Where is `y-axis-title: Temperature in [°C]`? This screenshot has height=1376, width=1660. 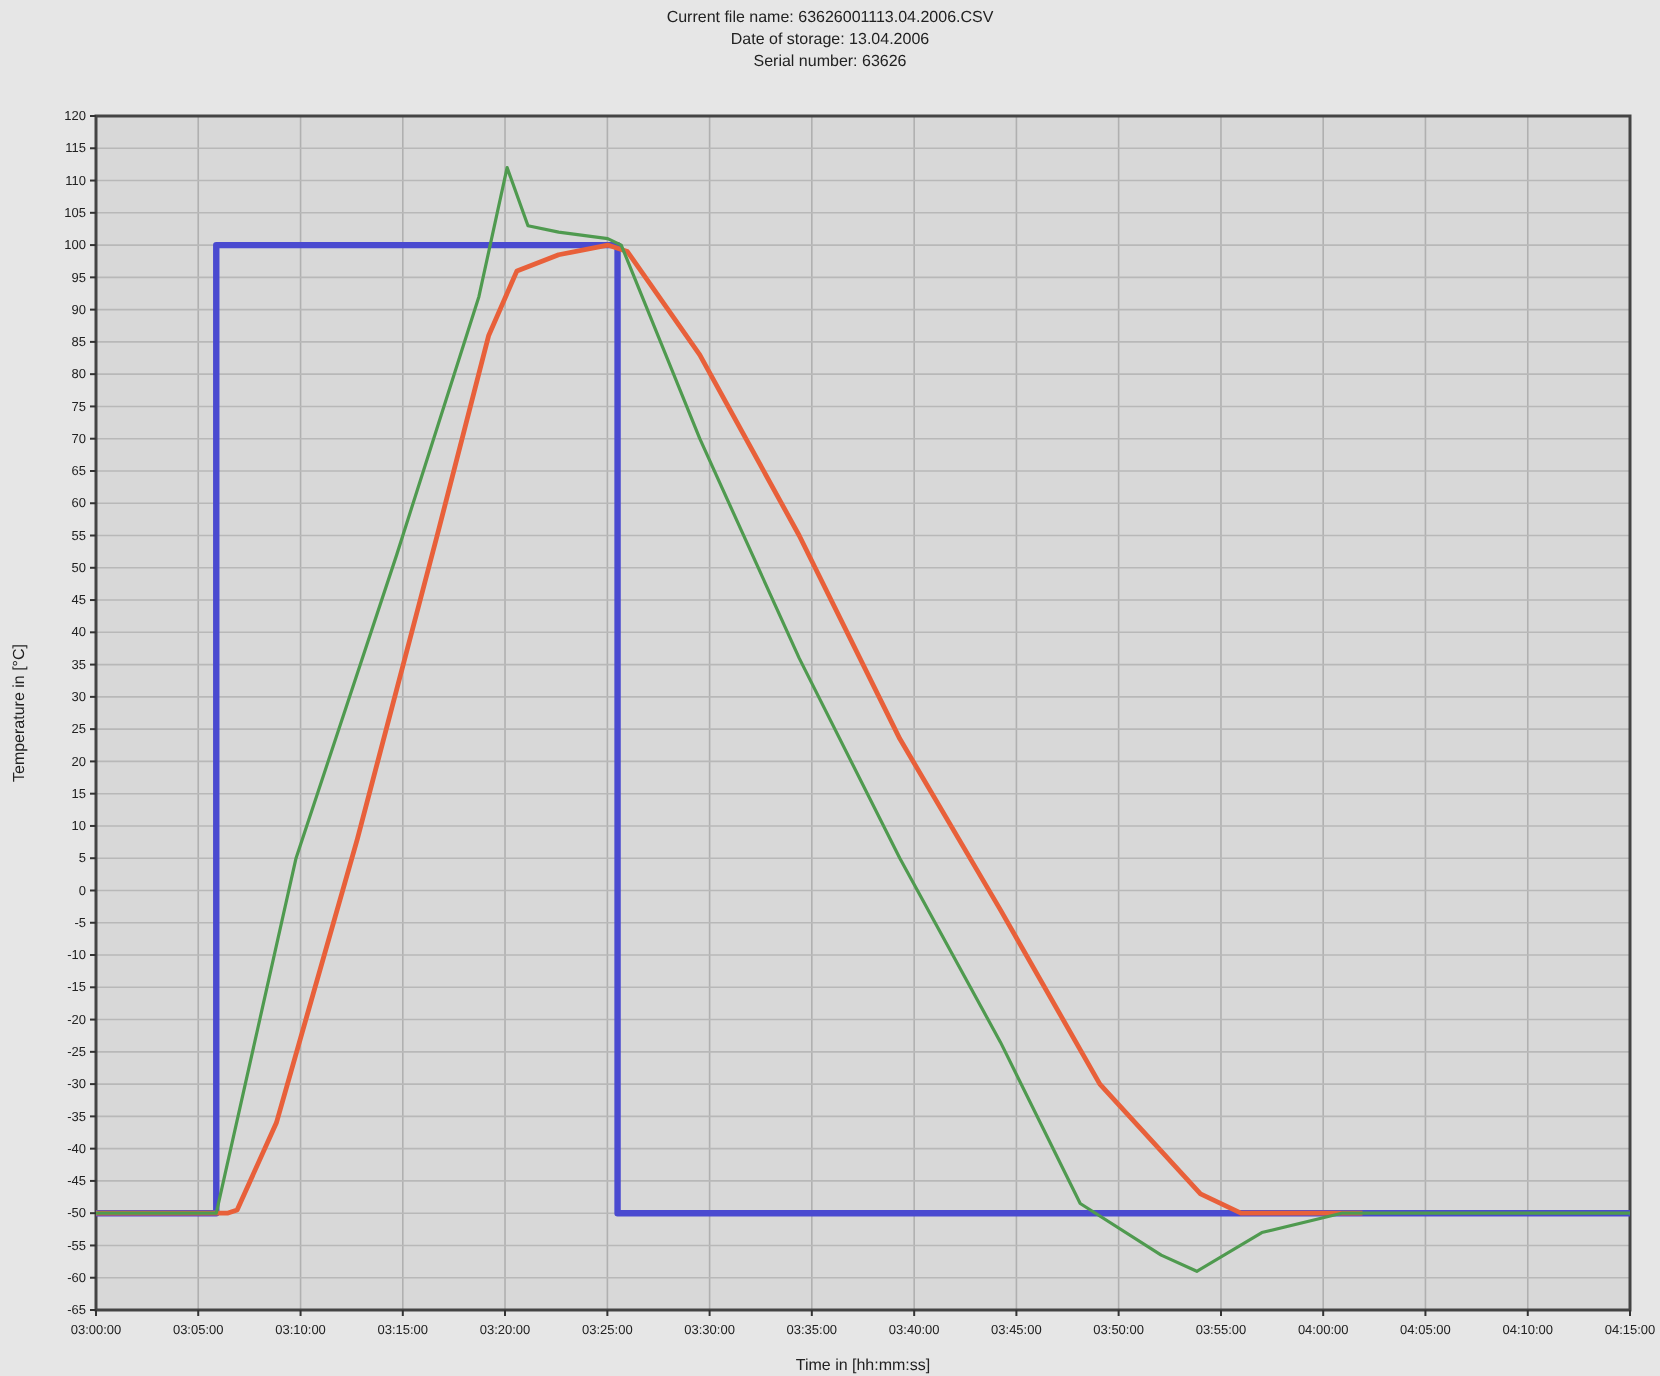
y-axis-title: Temperature in [°C] is located at coordinates (19, 713).